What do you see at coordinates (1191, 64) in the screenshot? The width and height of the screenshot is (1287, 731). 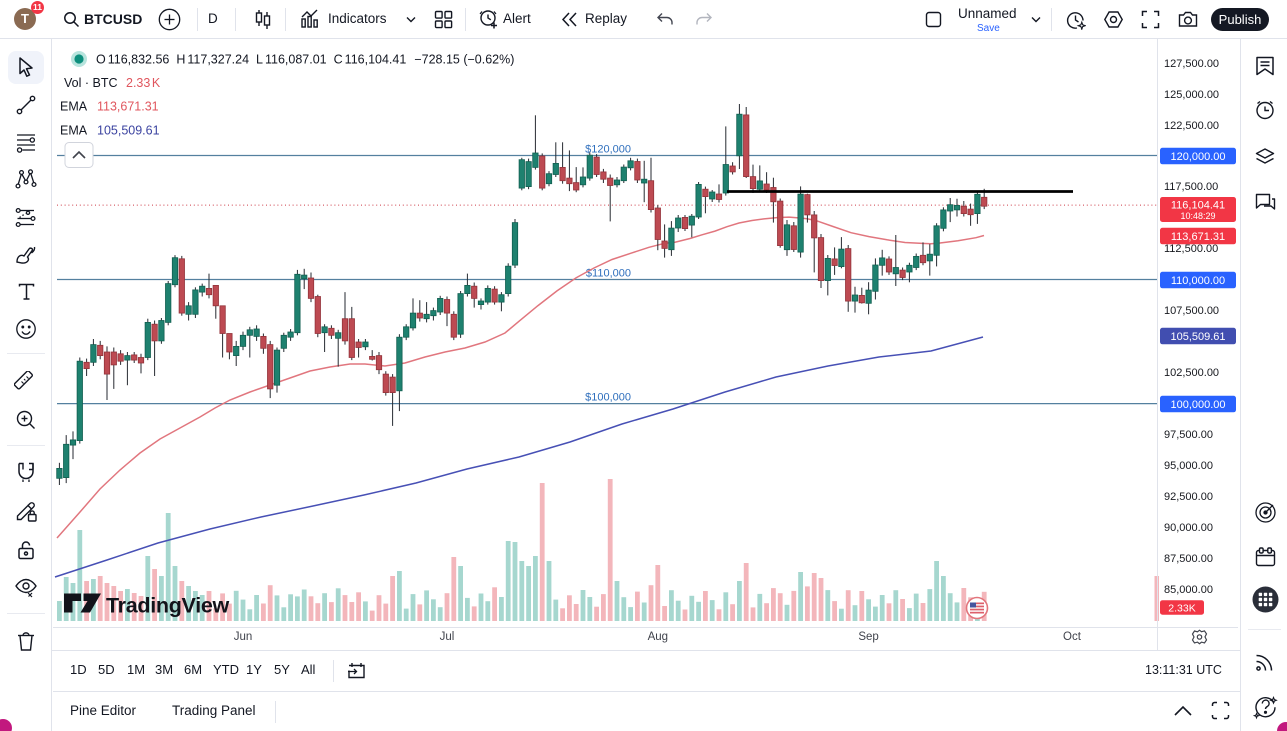 I see `svg-text: 127,500.00` at bounding box center [1191, 64].